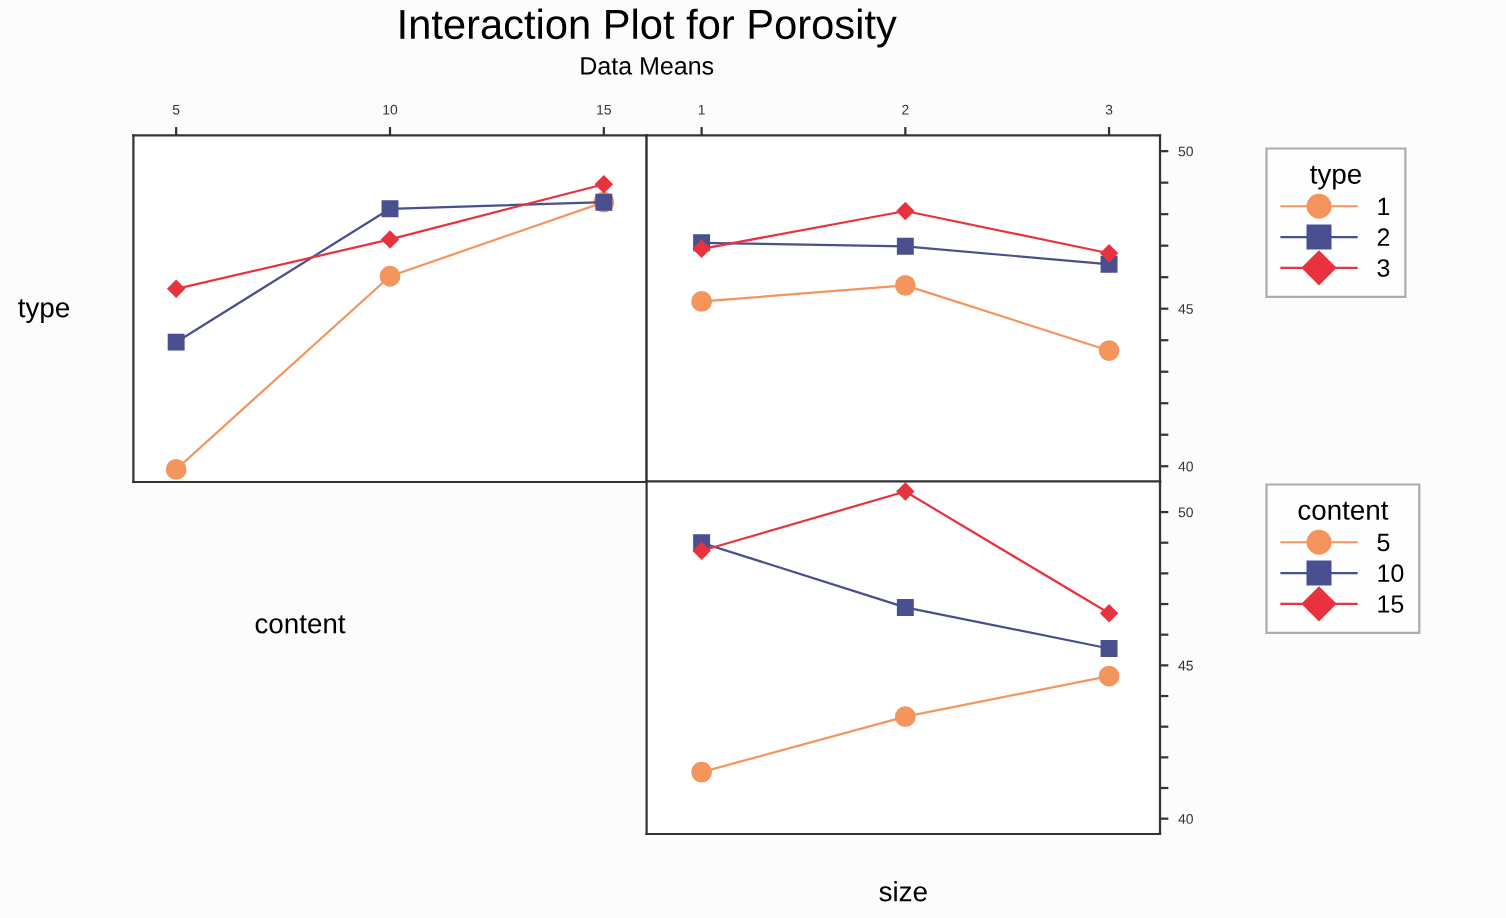 This screenshot has height=918, width=1506. I want to click on chart-subtitle: Data Means, so click(647, 66).